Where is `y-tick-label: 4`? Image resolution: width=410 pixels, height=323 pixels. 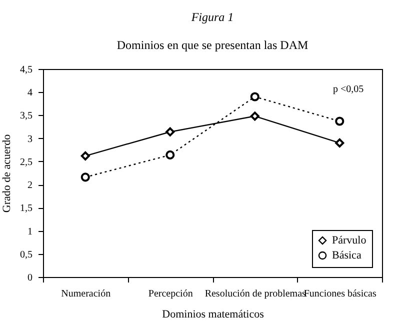
y-tick-label: 4 is located at coordinates (30, 93).